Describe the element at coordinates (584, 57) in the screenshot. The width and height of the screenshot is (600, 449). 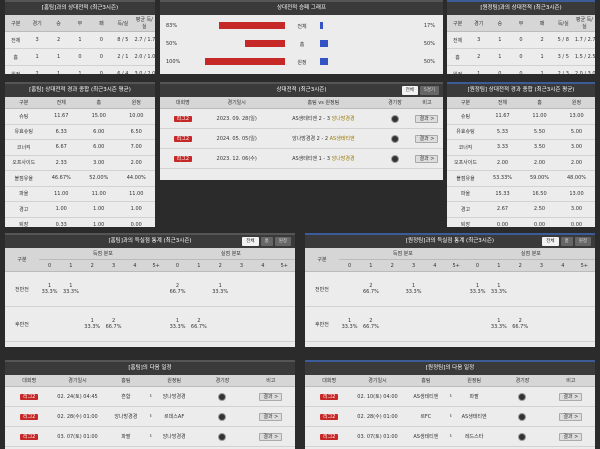
I see `cell: 1.5 / 2.5` at that location.